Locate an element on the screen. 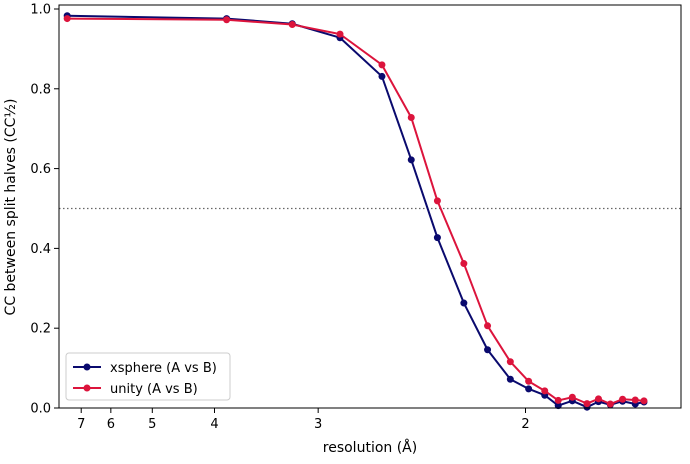 The width and height of the screenshot is (690, 464). y-tick-label-1.0: 1.0 is located at coordinates (40, 9).